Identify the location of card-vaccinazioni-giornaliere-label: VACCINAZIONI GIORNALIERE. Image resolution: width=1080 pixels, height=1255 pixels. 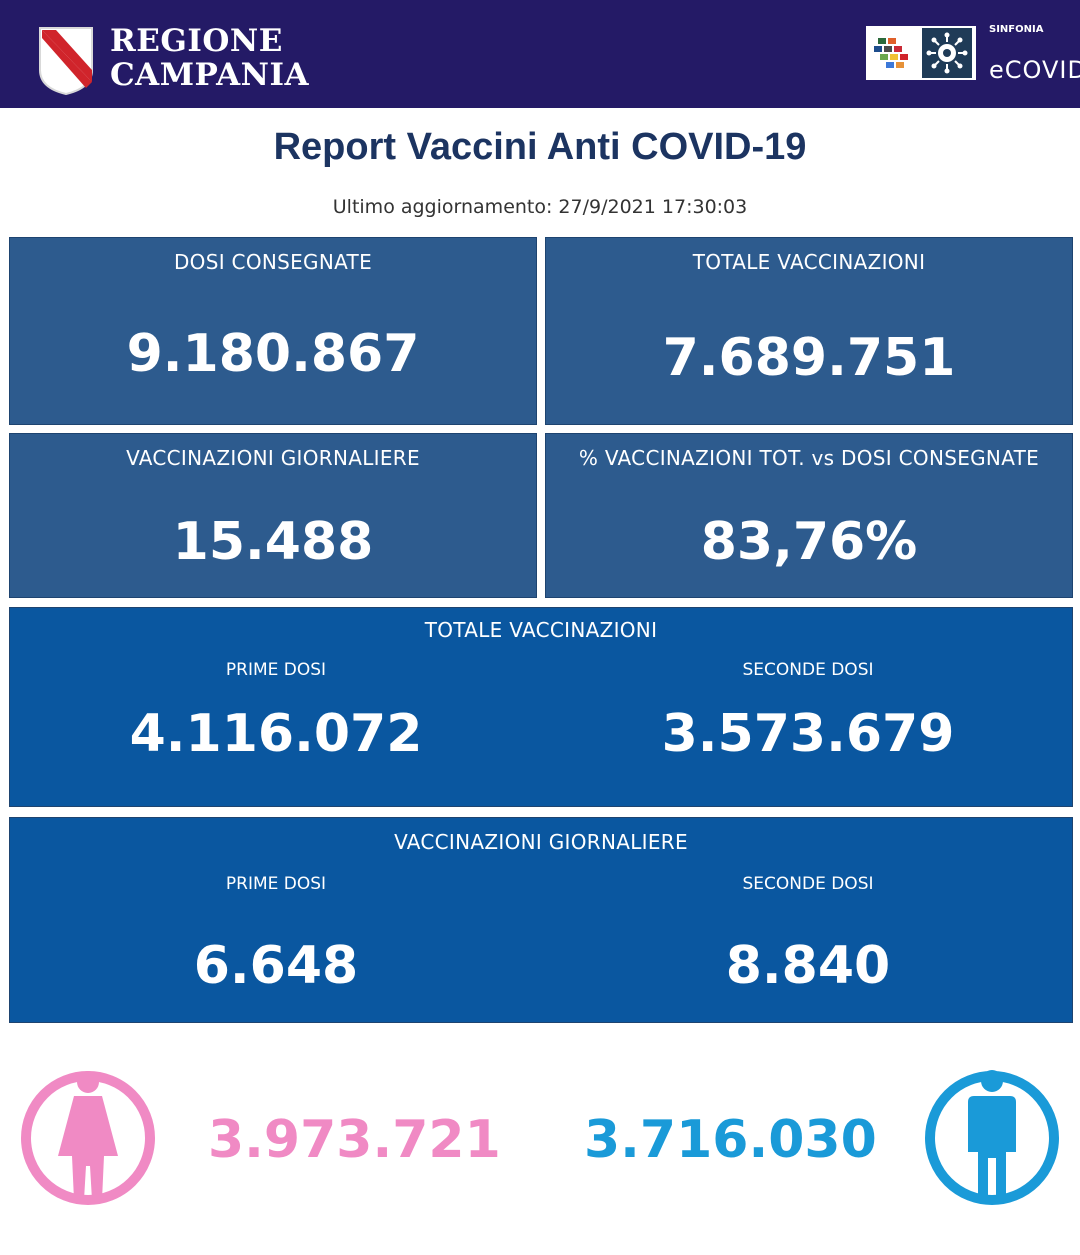
(273, 458).